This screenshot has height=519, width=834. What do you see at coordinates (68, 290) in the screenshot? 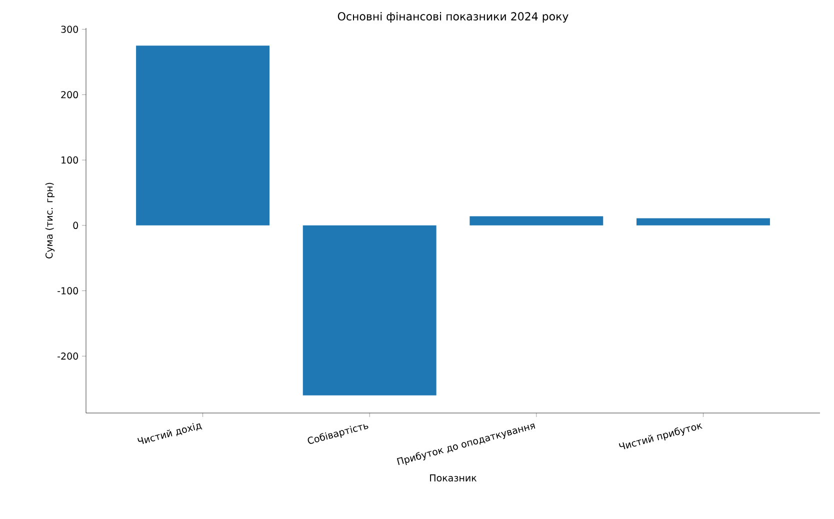
I see `y-tick-label: -100` at bounding box center [68, 290].